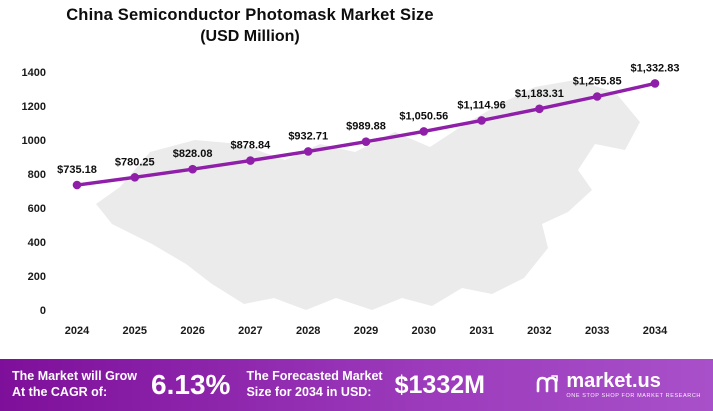 This screenshot has height=411, width=713. What do you see at coordinates (423, 116) in the screenshot?
I see `data-label: $1,050.56` at bounding box center [423, 116].